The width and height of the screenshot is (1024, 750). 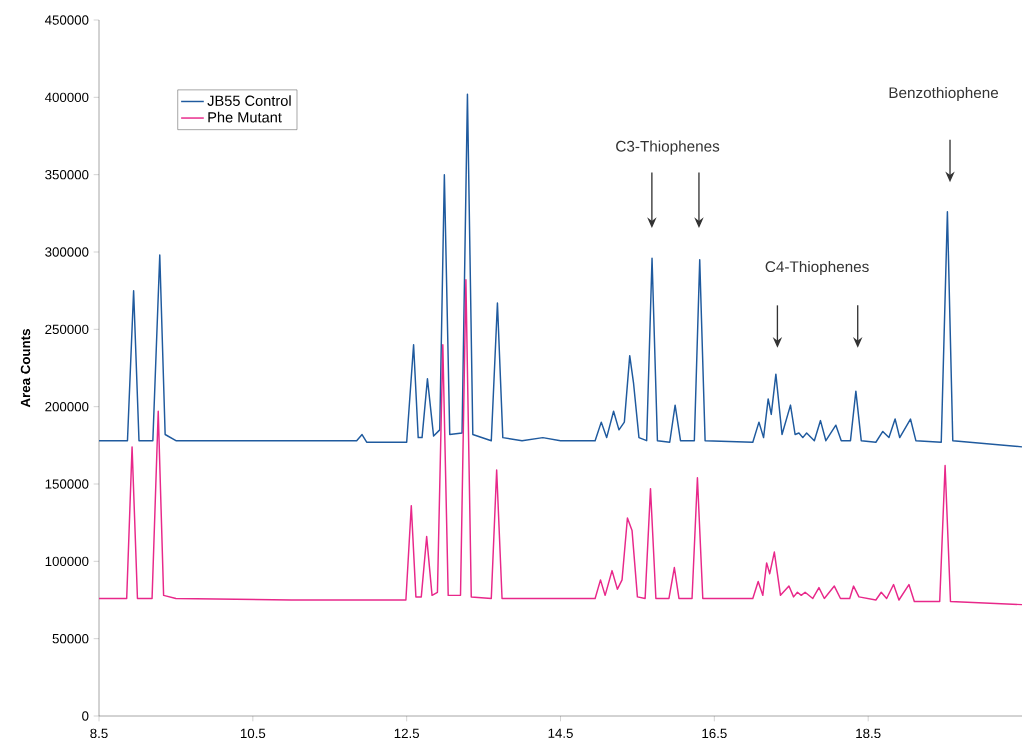 I want to click on y-axis-title: Area Counts, so click(x=25, y=368).